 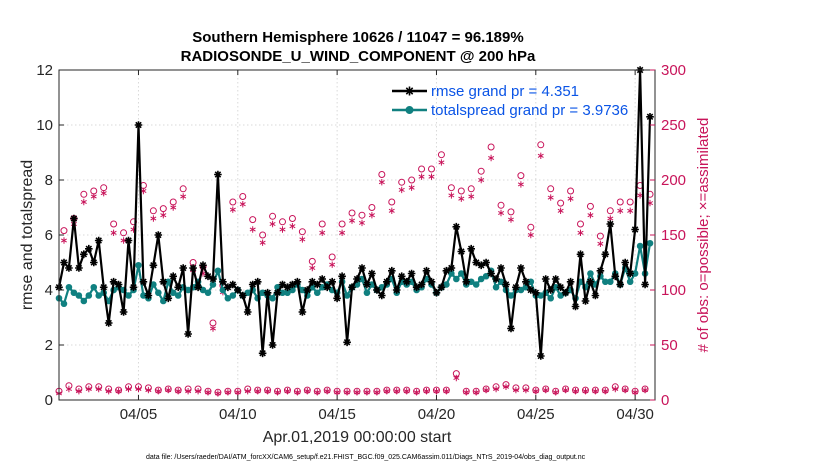 I want to click on x-axis-label: Apr.01,2019 00:00:00 start, so click(x=357, y=437).